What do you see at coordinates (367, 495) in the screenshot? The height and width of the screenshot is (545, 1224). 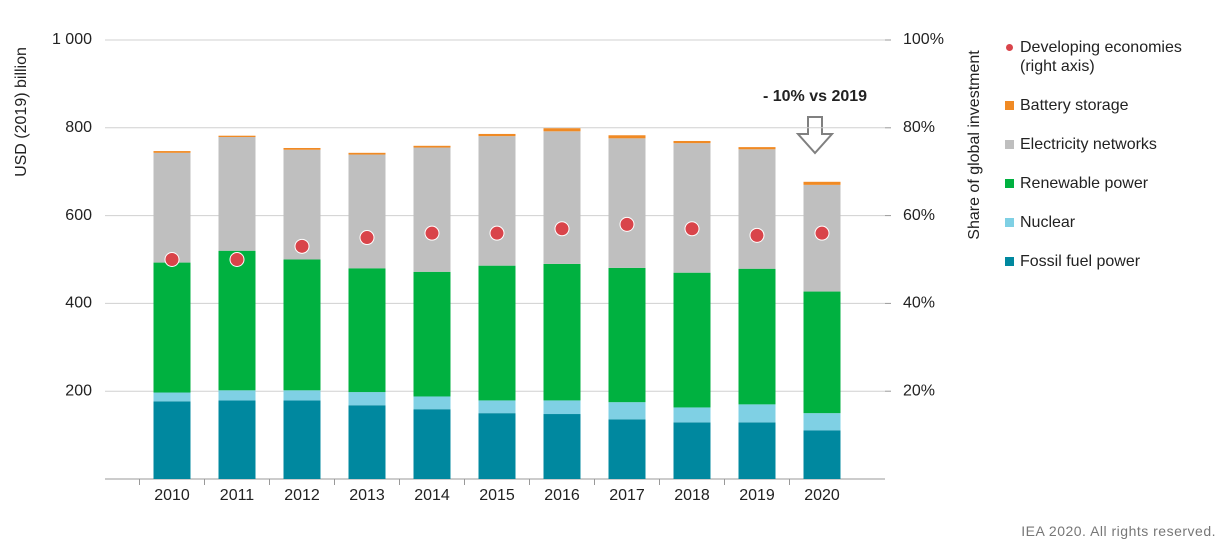 I see `x-tick-label: 2013` at bounding box center [367, 495].